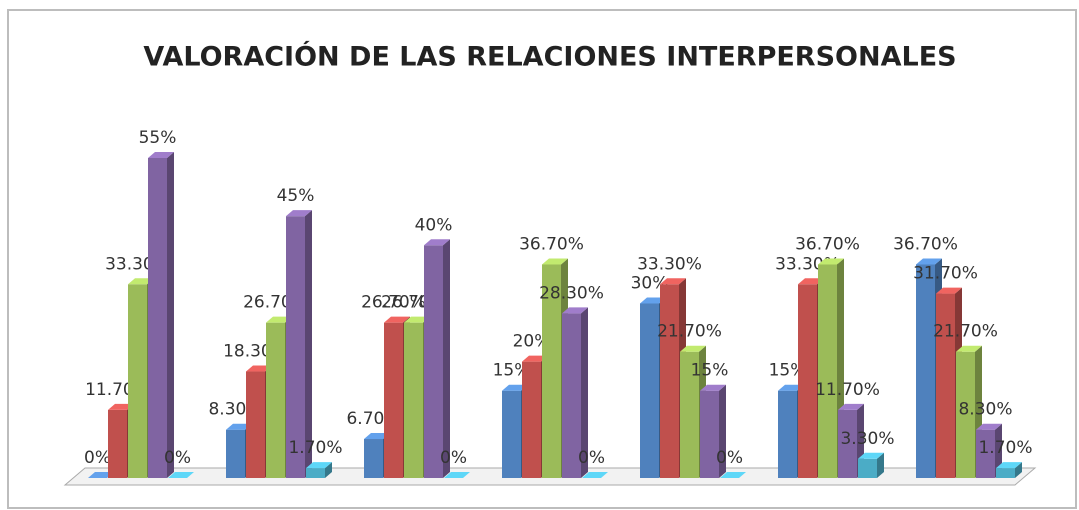 This screenshot has height=510, width=1079. What do you see at coordinates (296, 196) in the screenshot?
I see `data-label: 45%` at bounding box center [296, 196].